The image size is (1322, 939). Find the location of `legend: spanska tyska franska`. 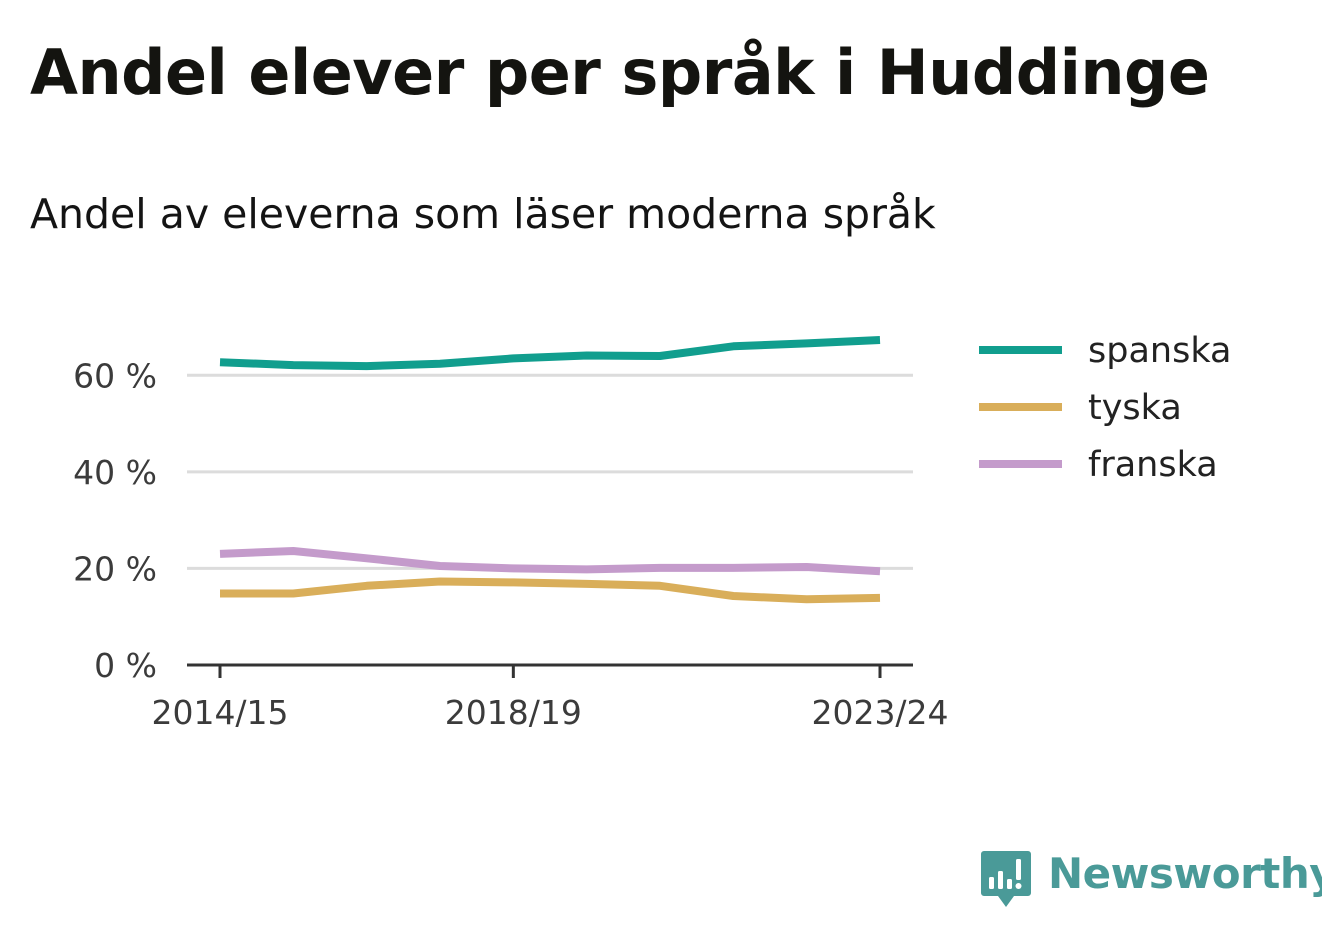

legend: spanska tyska franska is located at coordinates (1105, 408).